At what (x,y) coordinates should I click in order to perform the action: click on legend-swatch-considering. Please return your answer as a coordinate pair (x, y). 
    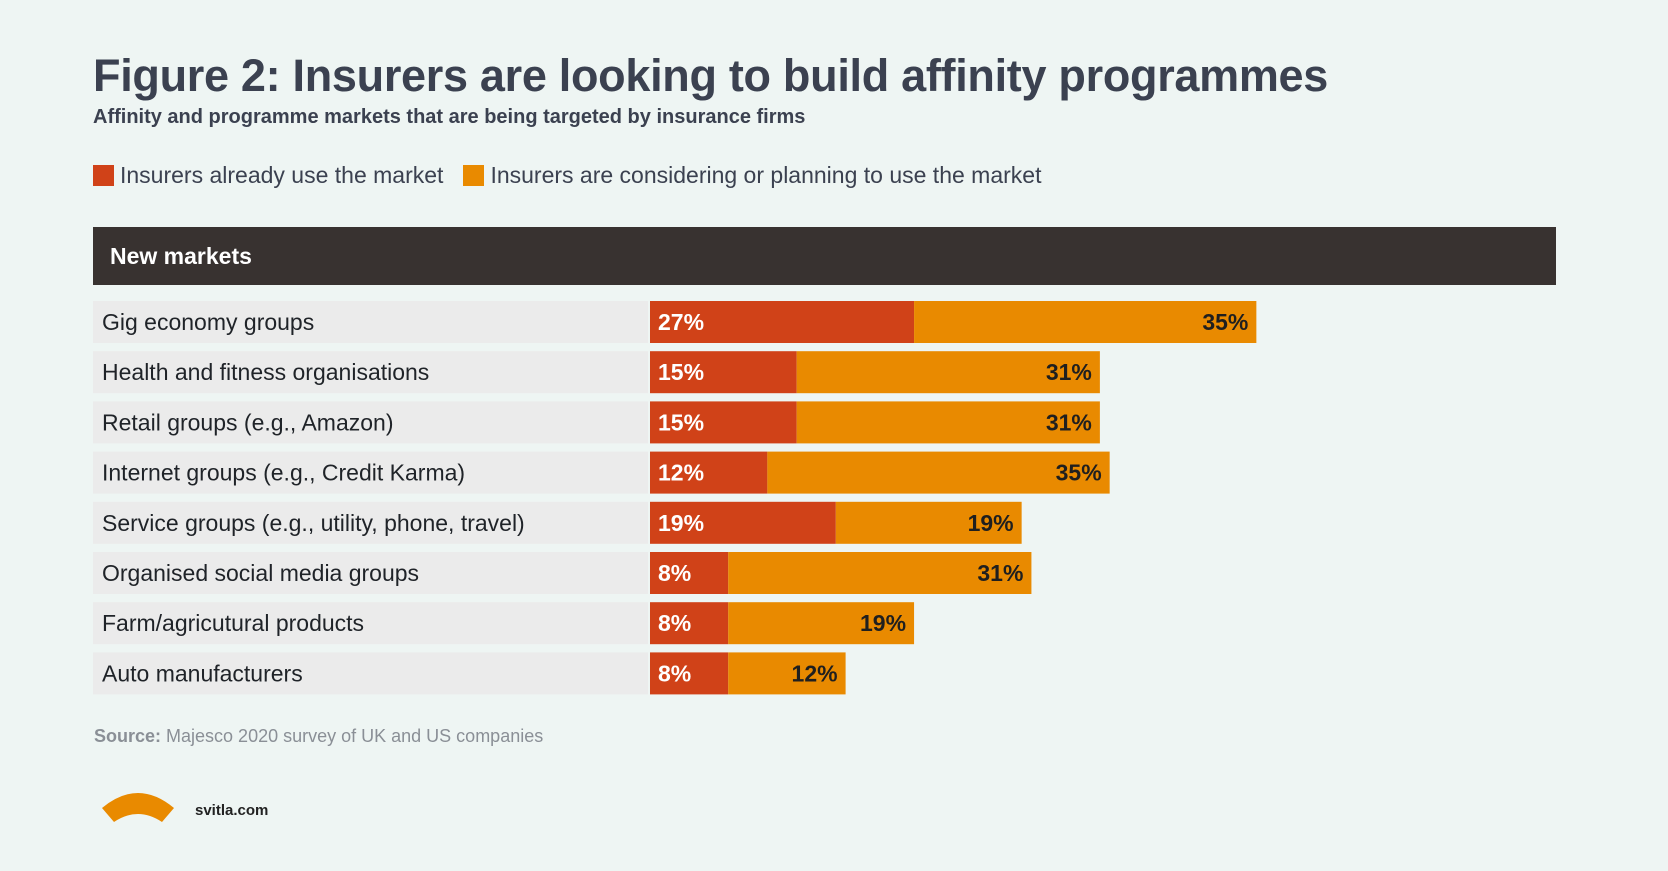
    Looking at the image, I should click on (474, 175).